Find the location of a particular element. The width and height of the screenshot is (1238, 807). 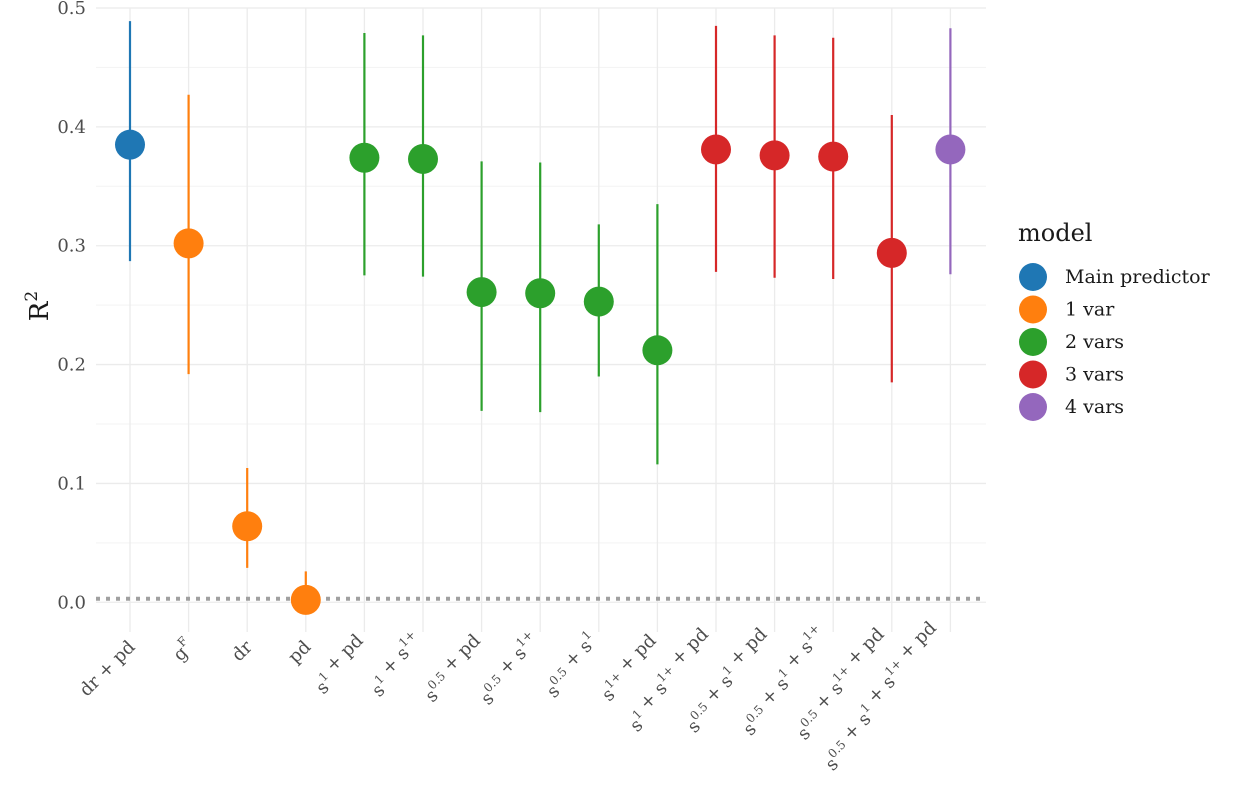

legend-item: 1 var is located at coordinates (1067, 309).